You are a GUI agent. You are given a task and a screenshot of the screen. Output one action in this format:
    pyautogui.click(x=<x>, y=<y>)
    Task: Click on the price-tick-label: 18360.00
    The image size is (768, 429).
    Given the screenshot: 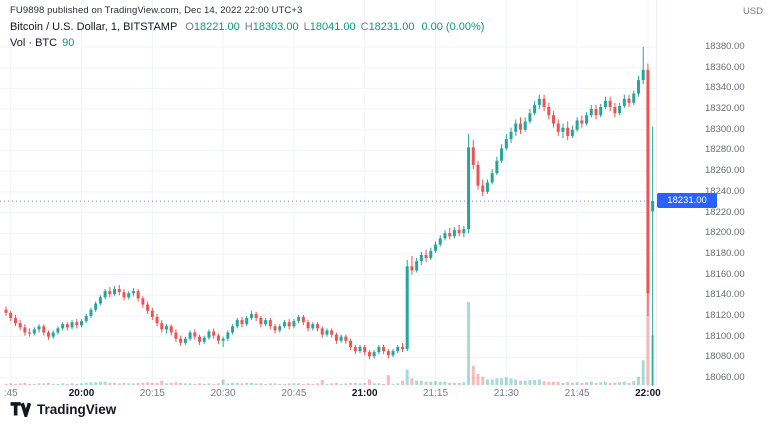 What is the action you would take?
    pyautogui.click(x=725, y=67)
    